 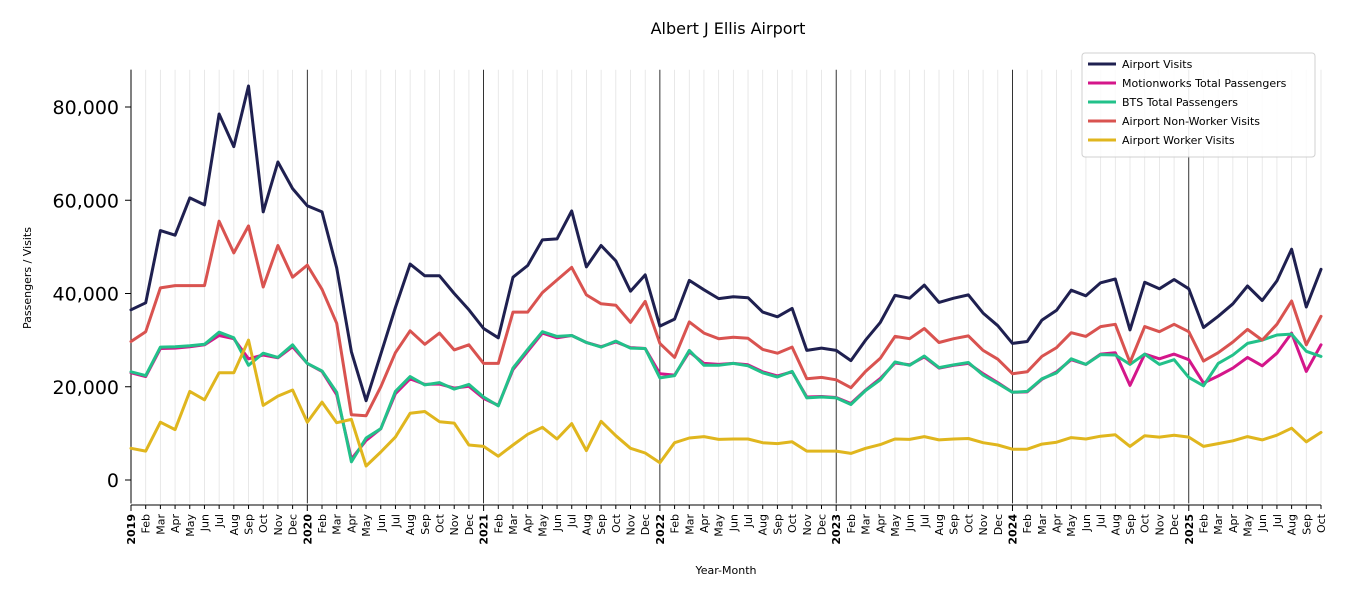 What do you see at coordinates (725, 570) in the screenshot?
I see `x-axis-label: Year-Month` at bounding box center [725, 570].